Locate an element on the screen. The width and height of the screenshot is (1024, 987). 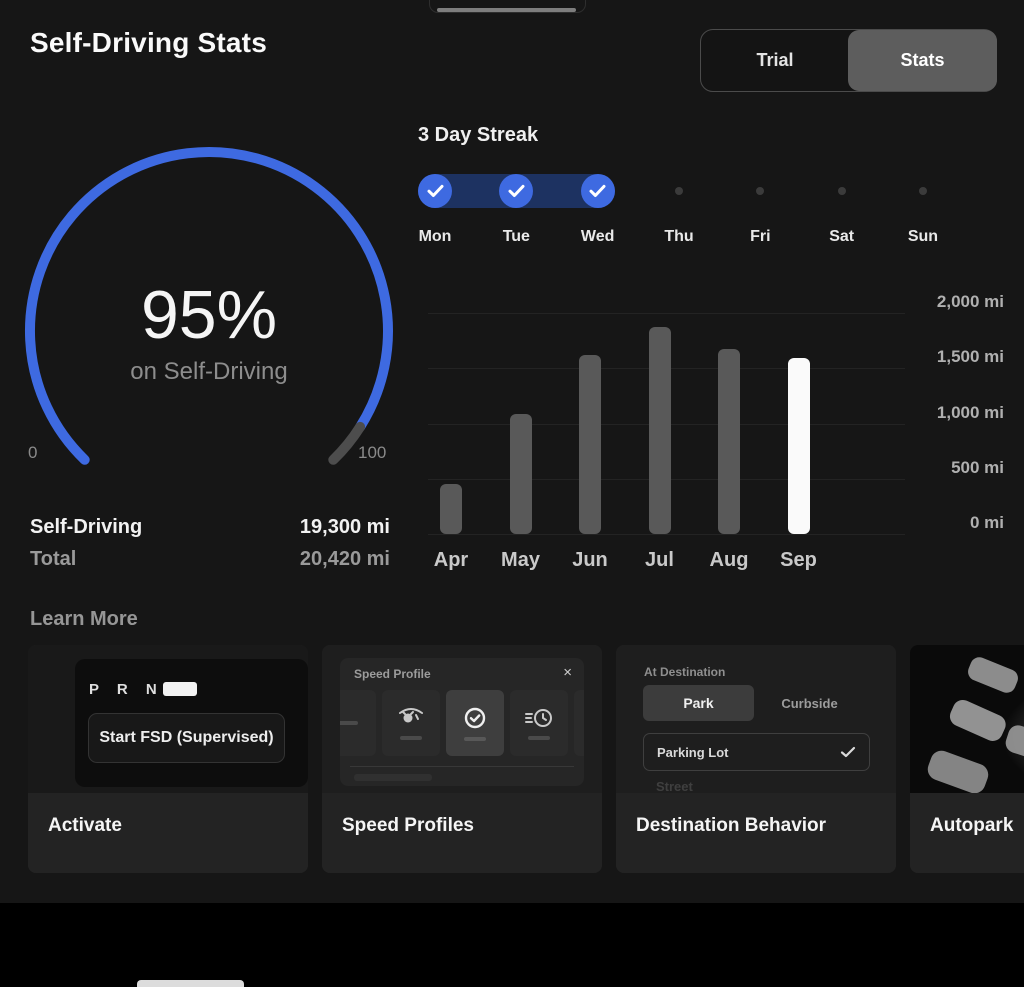
parking-lot-cars-image is located at coordinates (967, 719).